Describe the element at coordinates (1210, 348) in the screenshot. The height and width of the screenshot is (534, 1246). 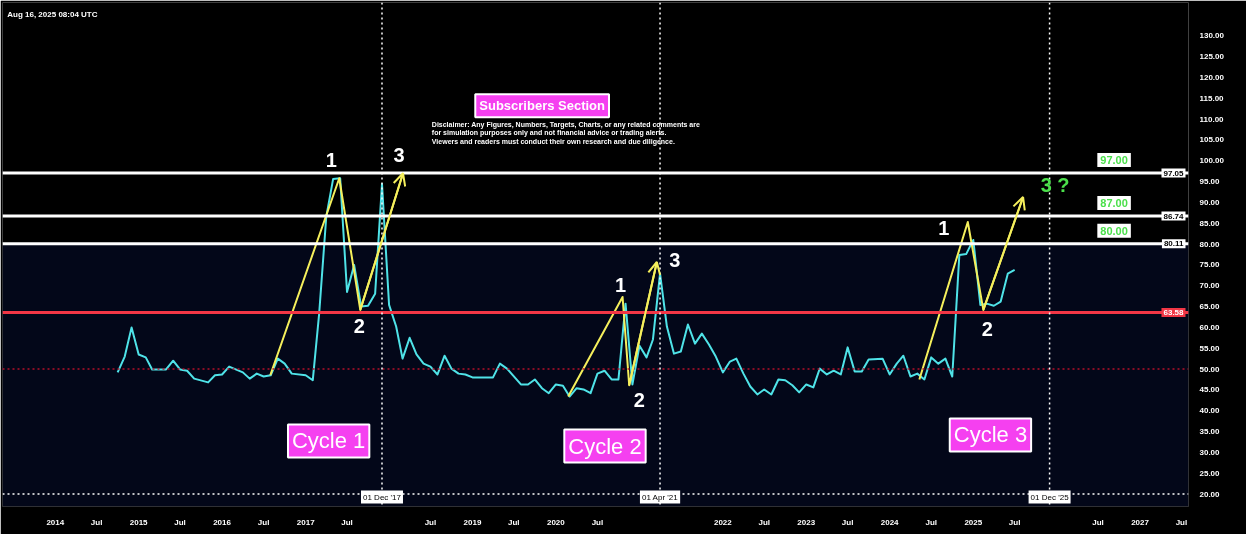
I see `y-tick-label: 55.00` at that location.